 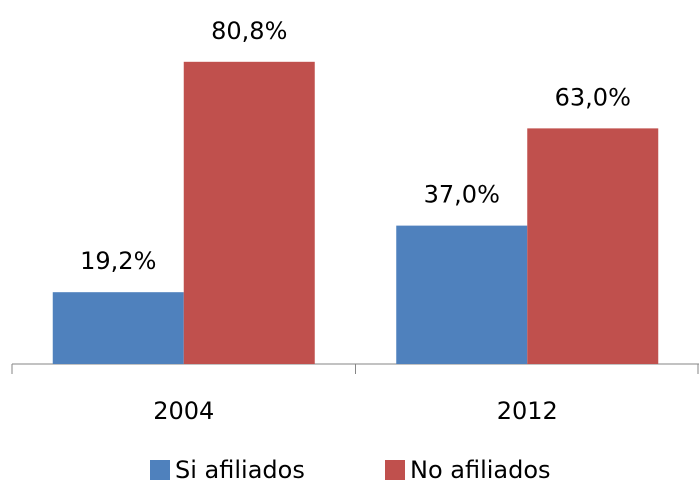 I want to click on value-label: 37,0%, so click(x=462, y=195).